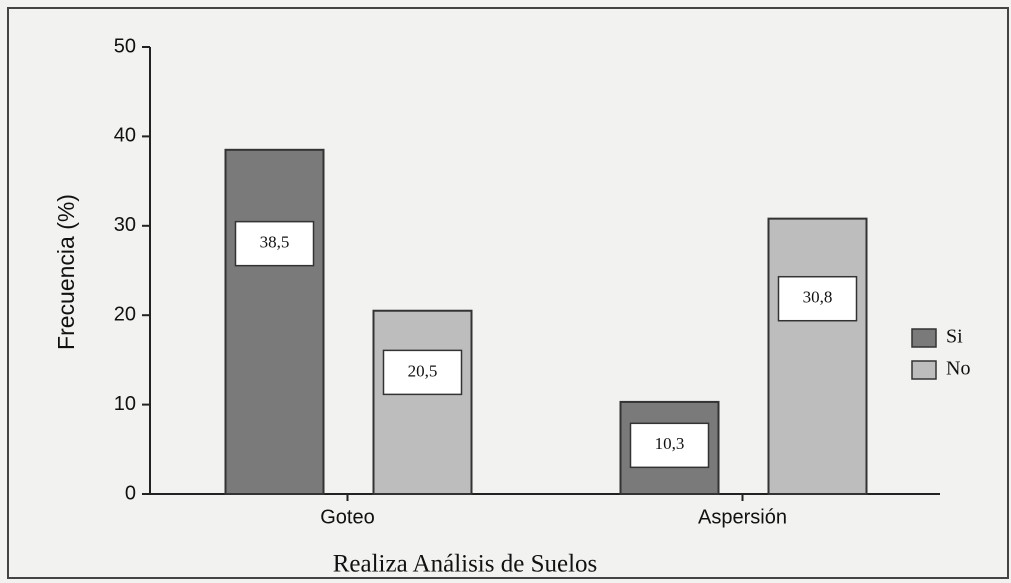 This screenshot has width=1011, height=583. Describe the element at coordinates (125, 46) in the screenshot. I see `y-tick-label: 50` at that location.